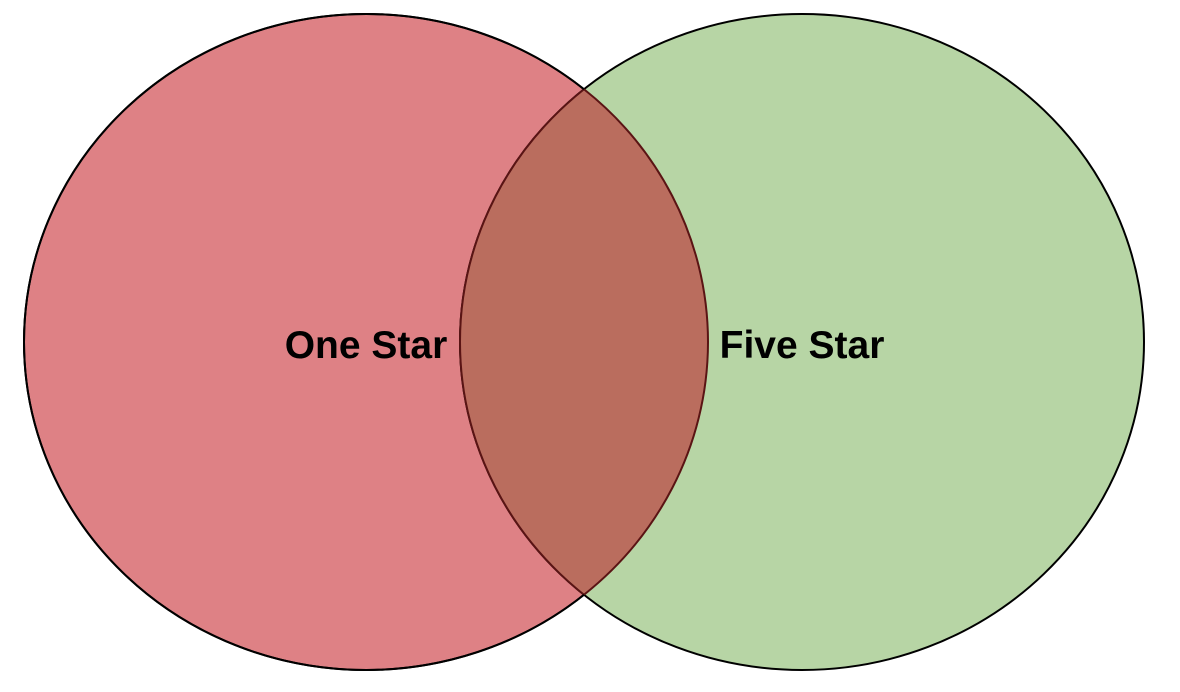 The height and width of the screenshot is (692, 1180). What do you see at coordinates (646, 342) in the screenshot?
I see `overlap-border-arc` at bounding box center [646, 342].